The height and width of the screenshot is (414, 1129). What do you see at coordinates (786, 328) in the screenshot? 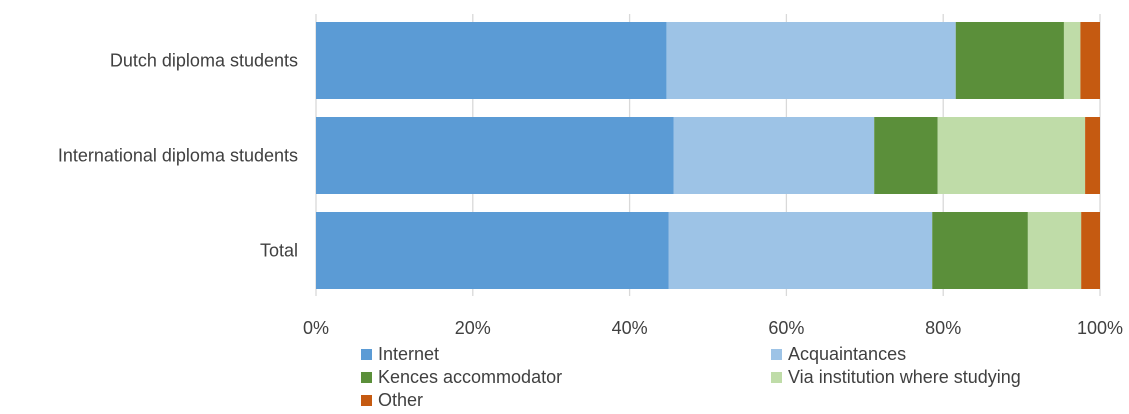
I see `x-tick-label: 60%` at bounding box center [786, 328].